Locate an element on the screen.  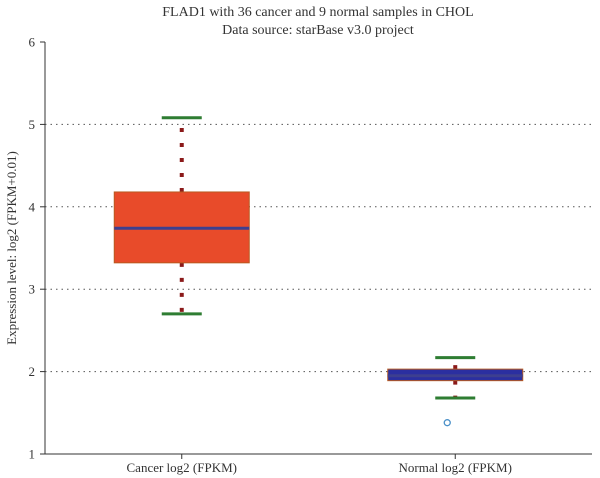
y-tick-label: 2 is located at coordinates (32, 371).